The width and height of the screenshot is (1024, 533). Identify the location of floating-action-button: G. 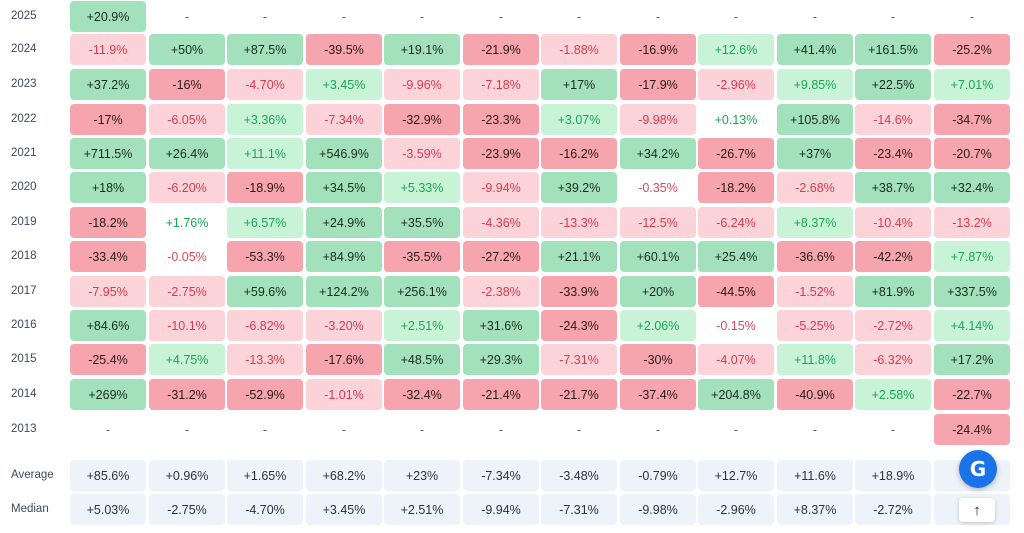
(978, 469).